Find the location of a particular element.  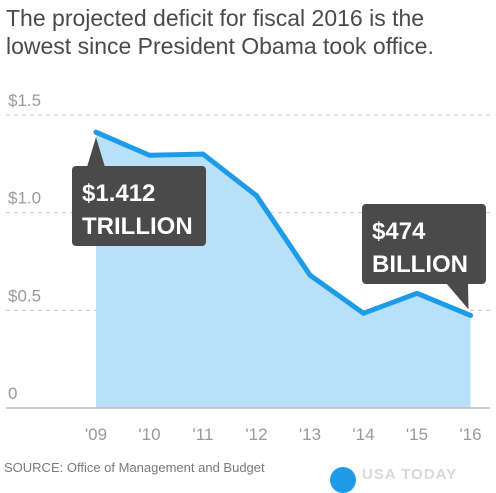

x-tick-label: '11 is located at coordinates (203, 434).